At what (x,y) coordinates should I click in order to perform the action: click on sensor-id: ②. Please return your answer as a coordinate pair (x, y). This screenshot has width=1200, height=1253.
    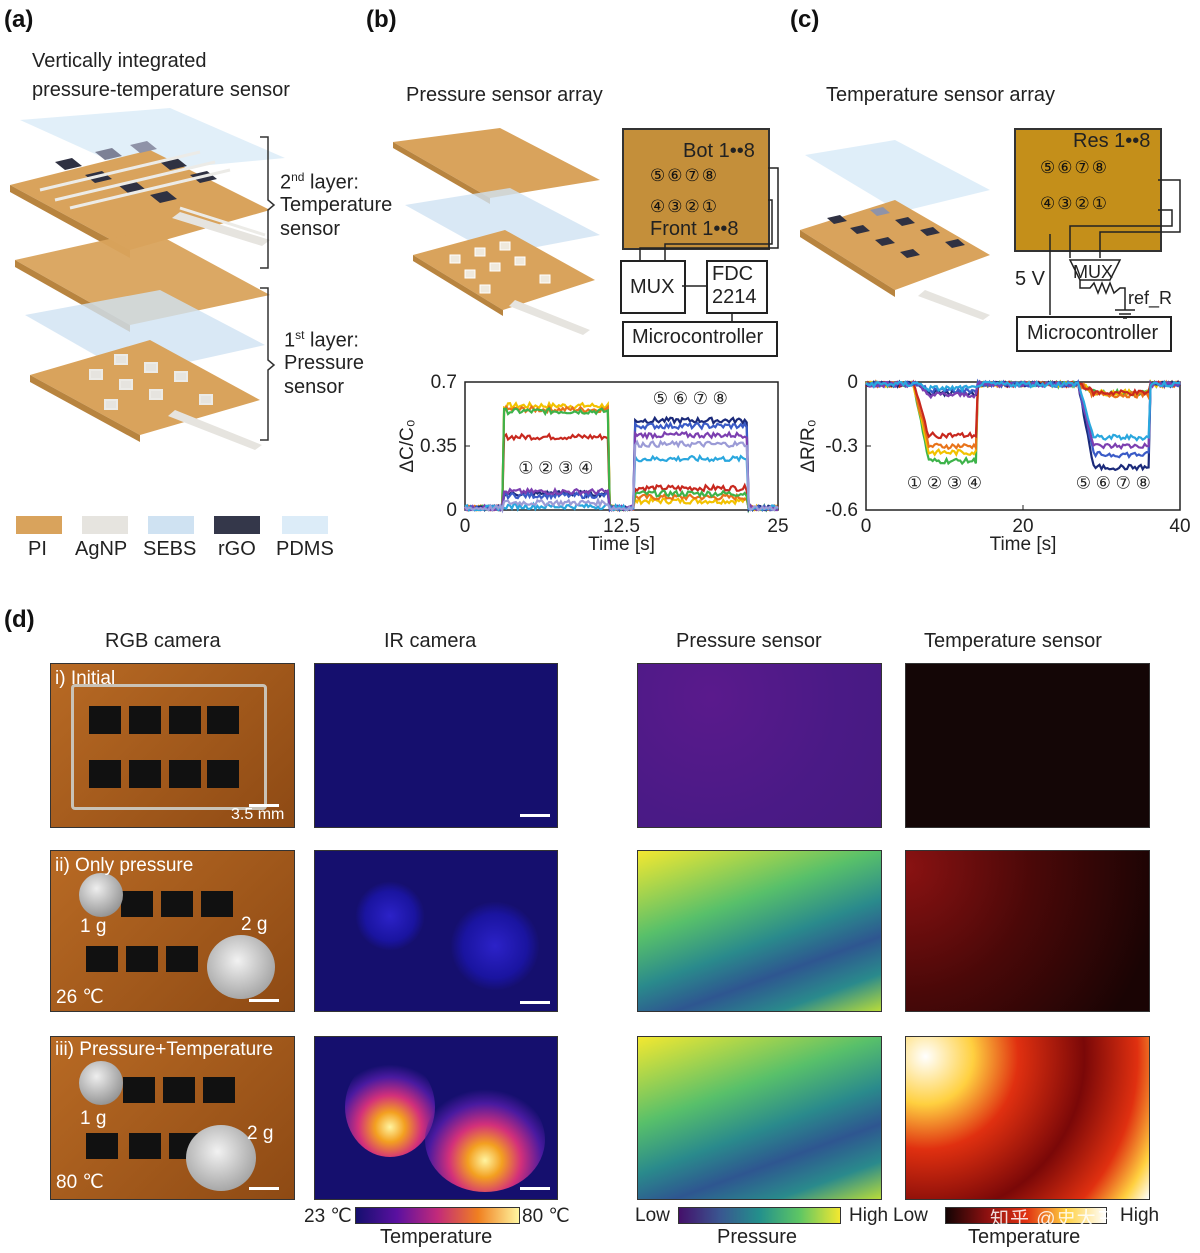
    Looking at the image, I should click on (1083, 203).